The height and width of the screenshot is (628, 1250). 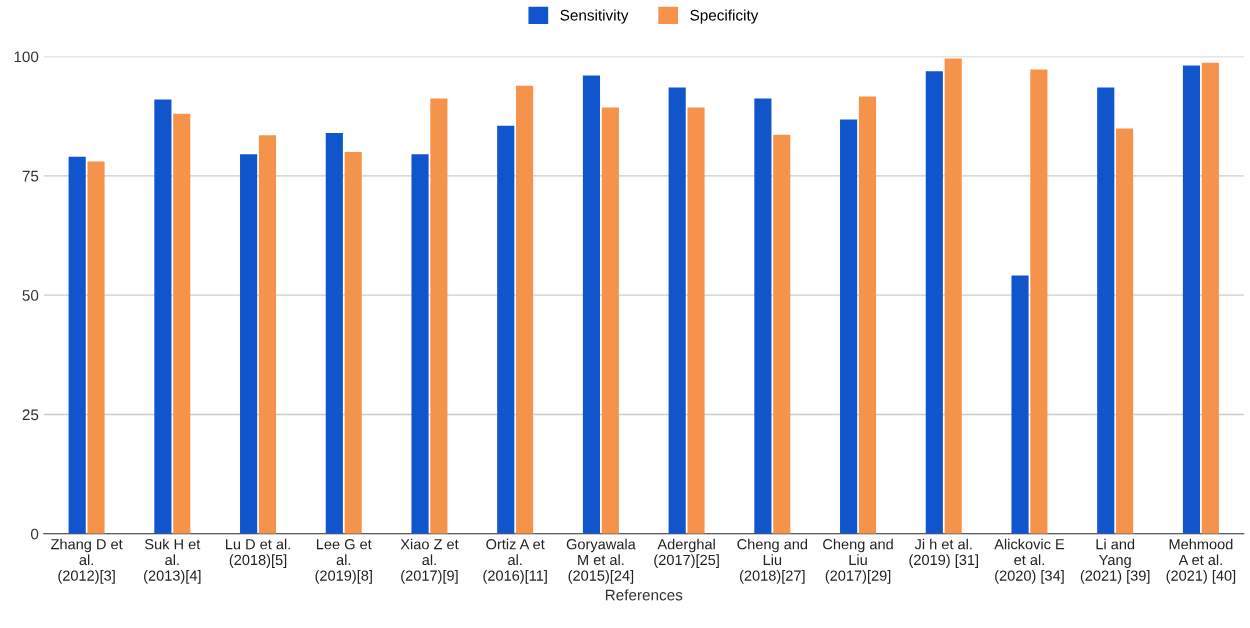 What do you see at coordinates (686, 553) in the screenshot?
I see `x-tick-label: Aderghal (2017)[25]` at bounding box center [686, 553].